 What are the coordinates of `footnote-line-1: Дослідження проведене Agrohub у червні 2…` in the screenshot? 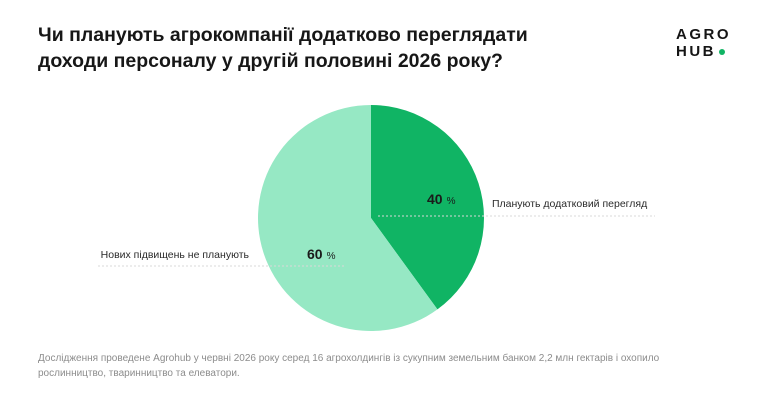 It's located at (349, 358).